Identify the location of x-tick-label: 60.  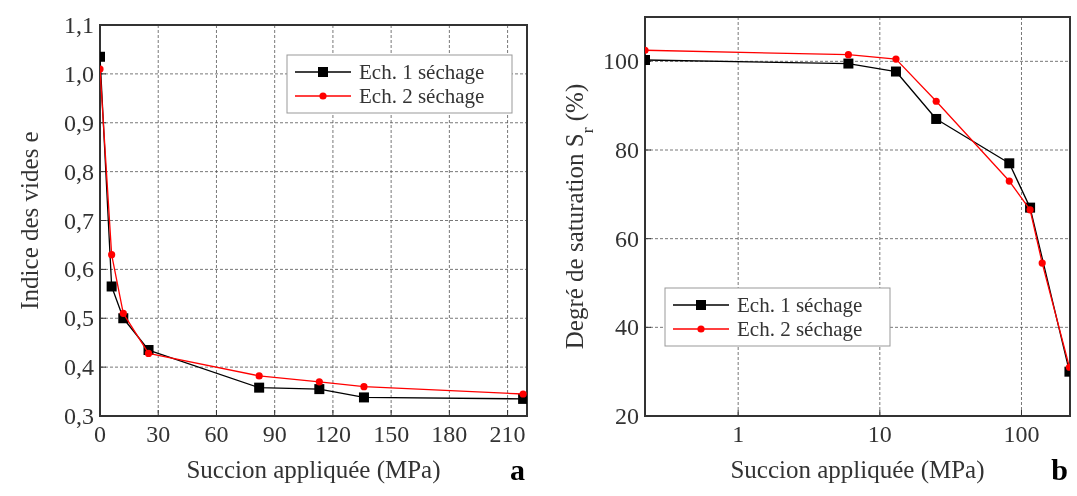
(216, 434).